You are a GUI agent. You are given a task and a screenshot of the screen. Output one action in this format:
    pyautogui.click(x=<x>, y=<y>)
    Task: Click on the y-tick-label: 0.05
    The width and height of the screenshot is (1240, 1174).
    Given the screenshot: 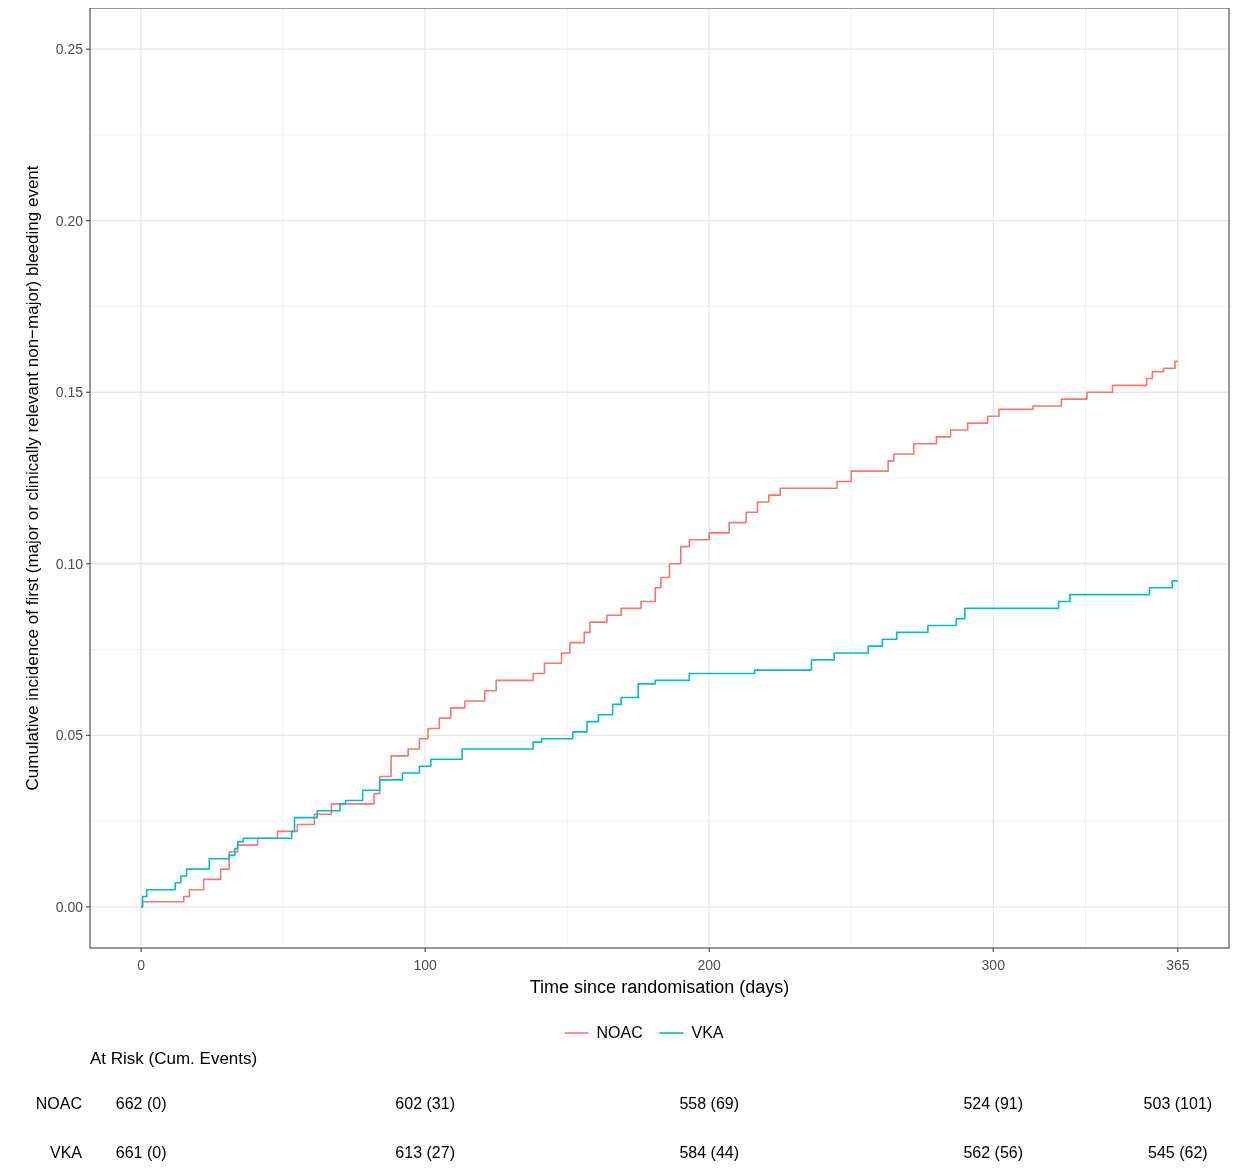 What is the action you would take?
    pyautogui.click(x=69, y=735)
    